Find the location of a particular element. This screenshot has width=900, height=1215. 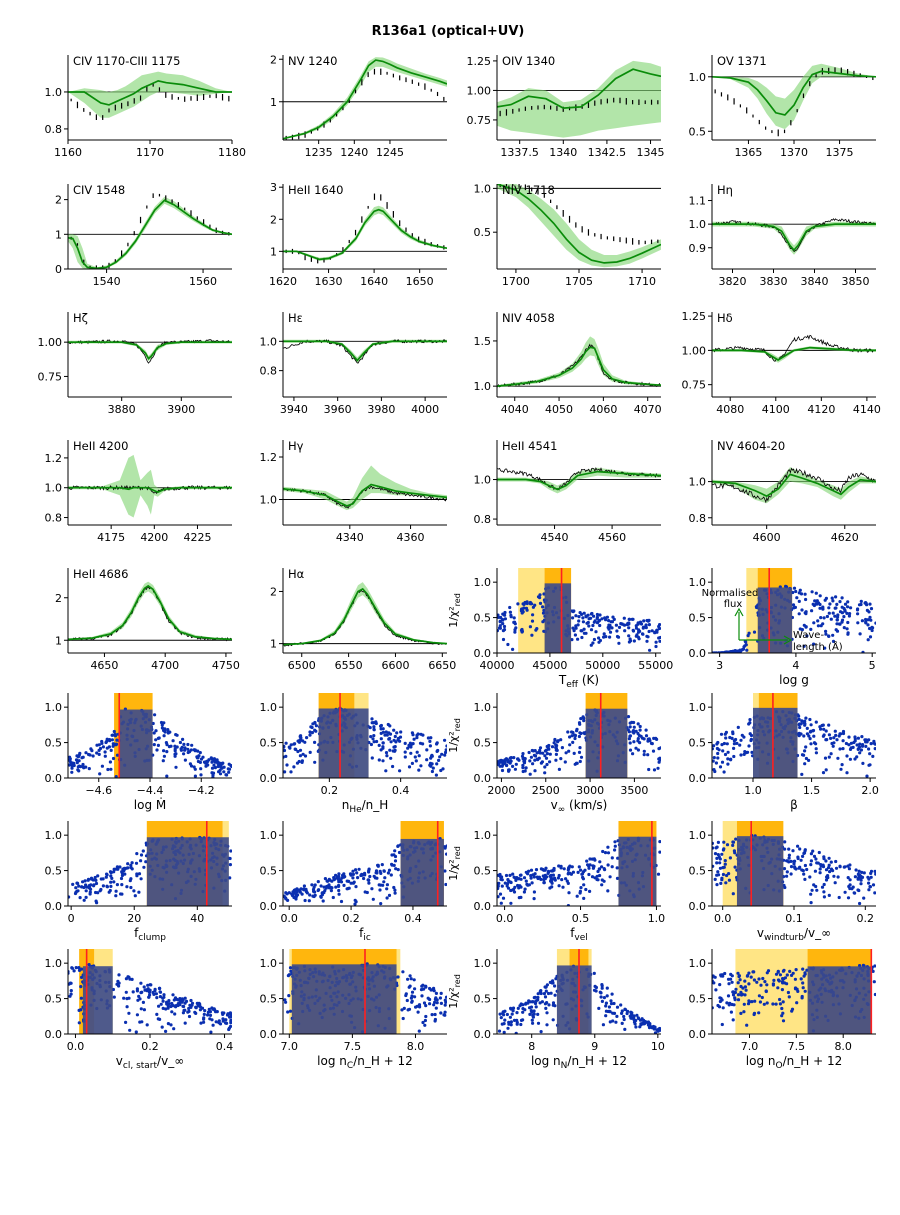

x-axis-label-post: /n_H + 12 is located at coordinates (383, 1061).